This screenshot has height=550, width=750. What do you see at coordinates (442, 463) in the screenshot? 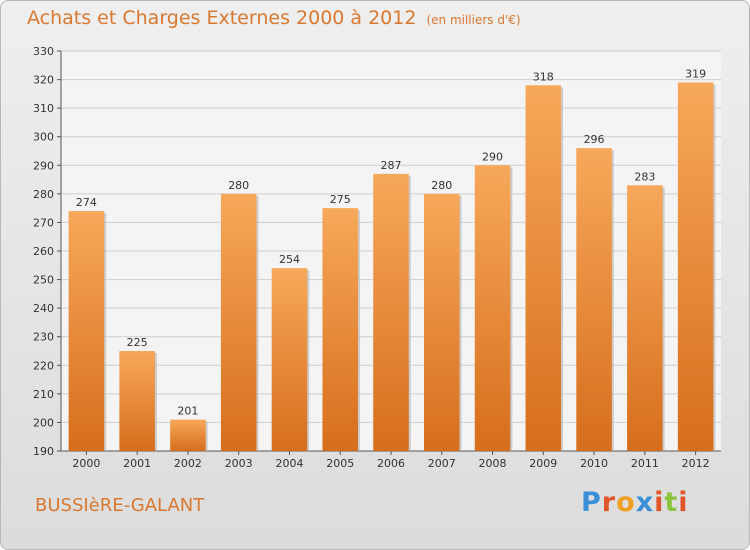
I see `x-tick-label: 2007` at bounding box center [442, 463].